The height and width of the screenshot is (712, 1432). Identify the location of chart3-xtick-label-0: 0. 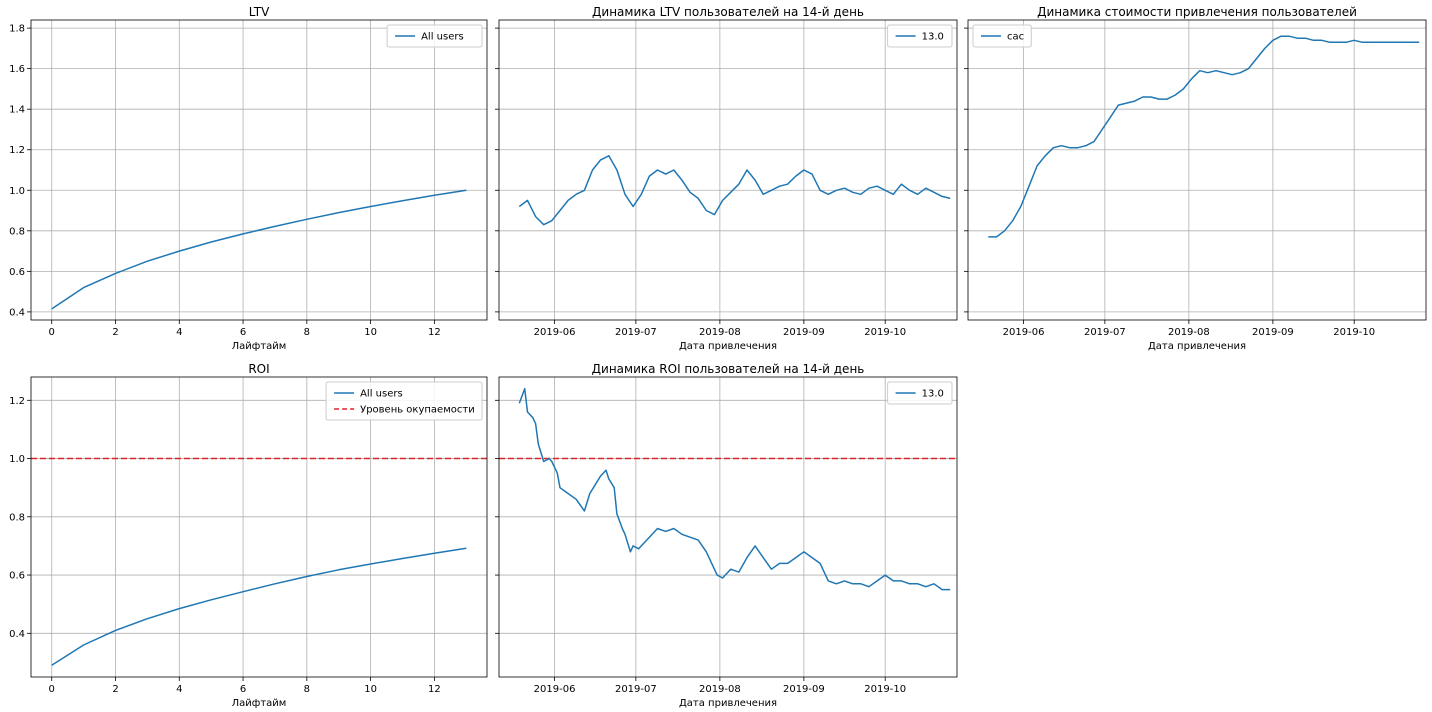
(52, 689).